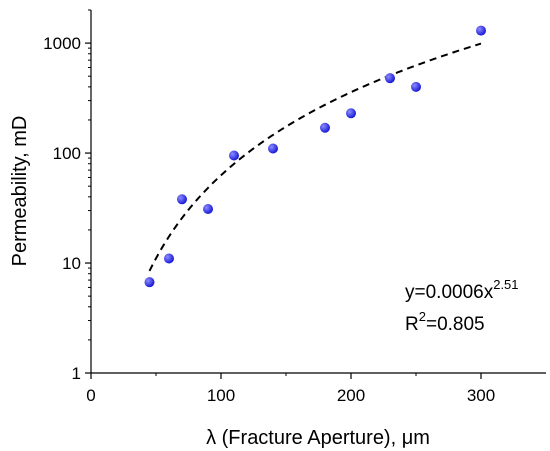 Image resolution: width=550 pixels, height=451 pixels. I want to click on y-tick-label: 10, so click(71, 263).